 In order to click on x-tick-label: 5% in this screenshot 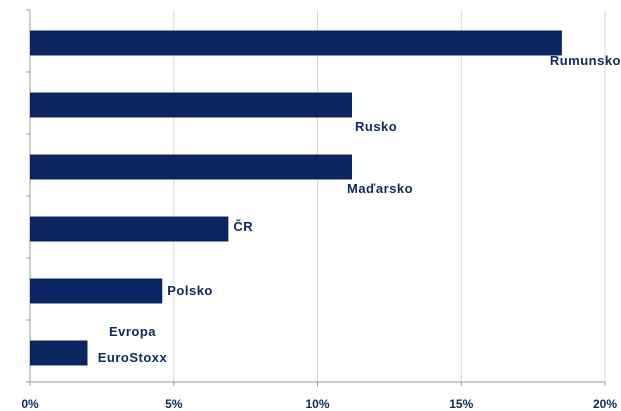, I will do `click(174, 404)`.